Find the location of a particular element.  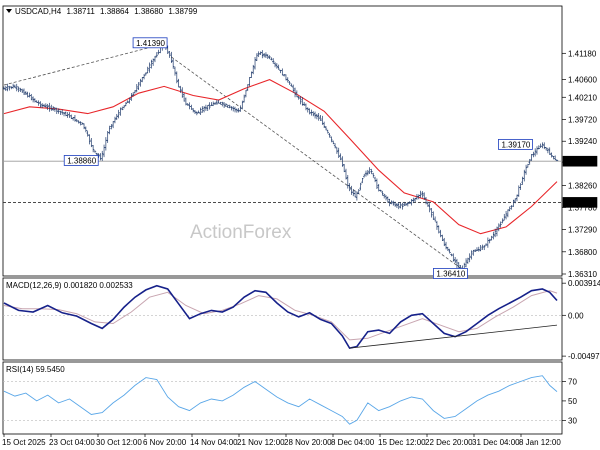

price-tick-label: 1.40600 is located at coordinates (582, 80).